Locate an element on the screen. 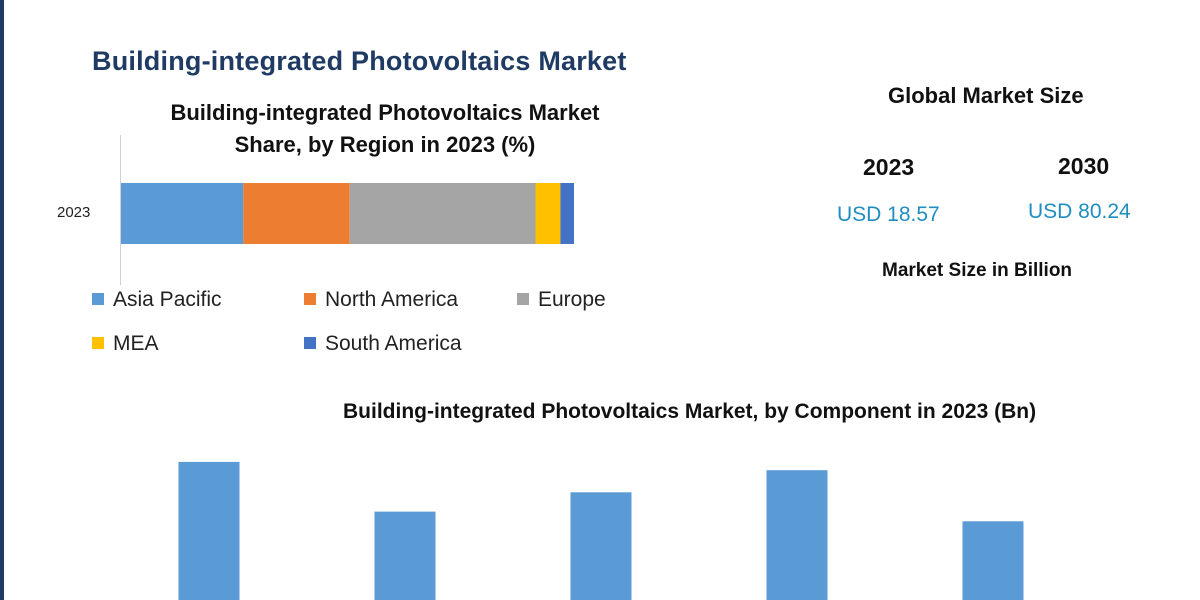 The width and height of the screenshot is (1200, 600). legend-item-mea: MEA is located at coordinates (125, 344).